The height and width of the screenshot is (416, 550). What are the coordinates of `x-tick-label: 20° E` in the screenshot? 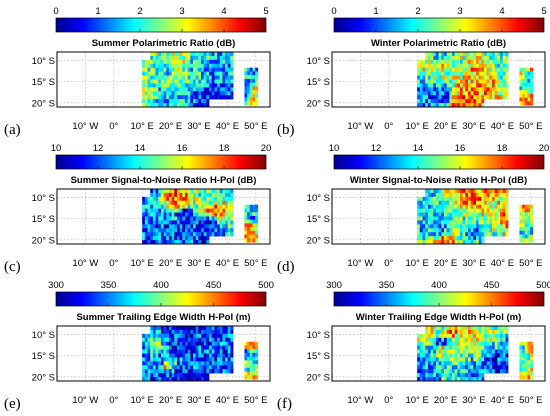 It's located at (445, 126).